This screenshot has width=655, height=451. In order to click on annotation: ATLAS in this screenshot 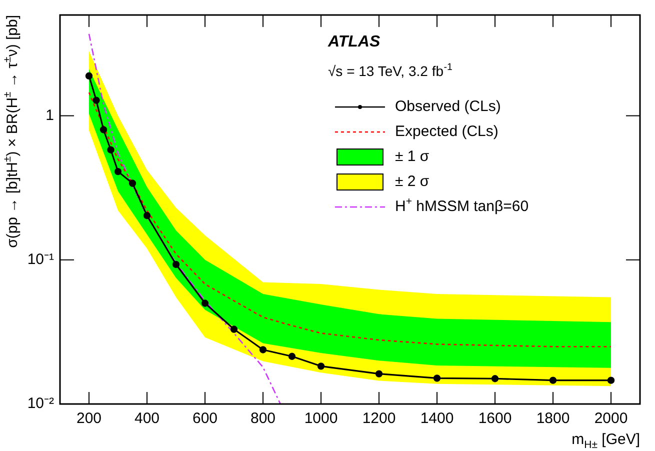, I will do `click(353, 41)`.